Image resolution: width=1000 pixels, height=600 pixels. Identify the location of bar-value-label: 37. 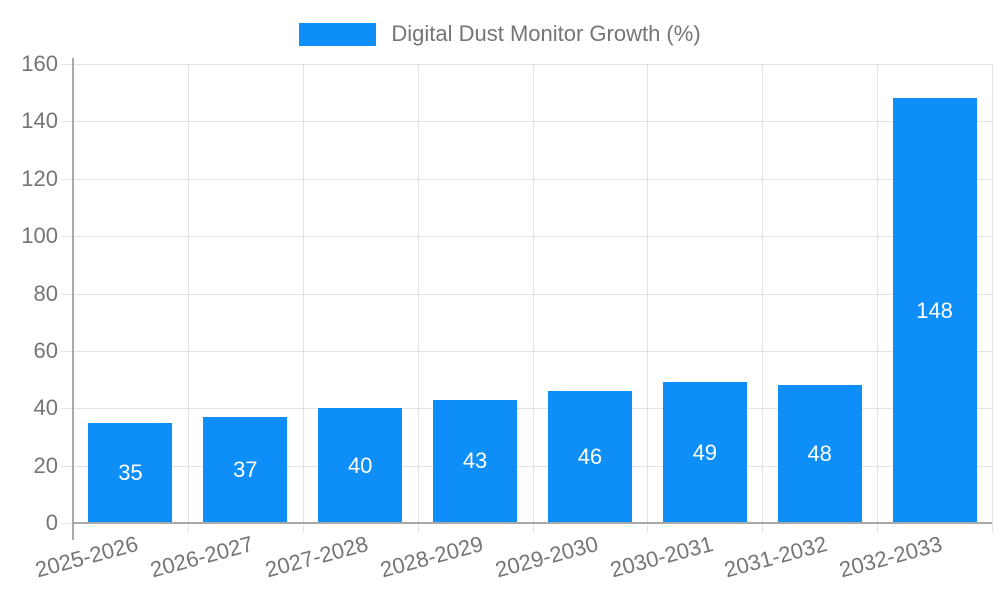
(245, 469).